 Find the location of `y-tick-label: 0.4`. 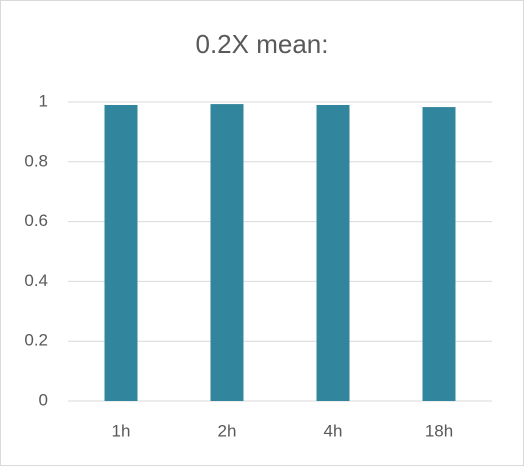

y-tick-label: 0.4 is located at coordinates (36, 280).